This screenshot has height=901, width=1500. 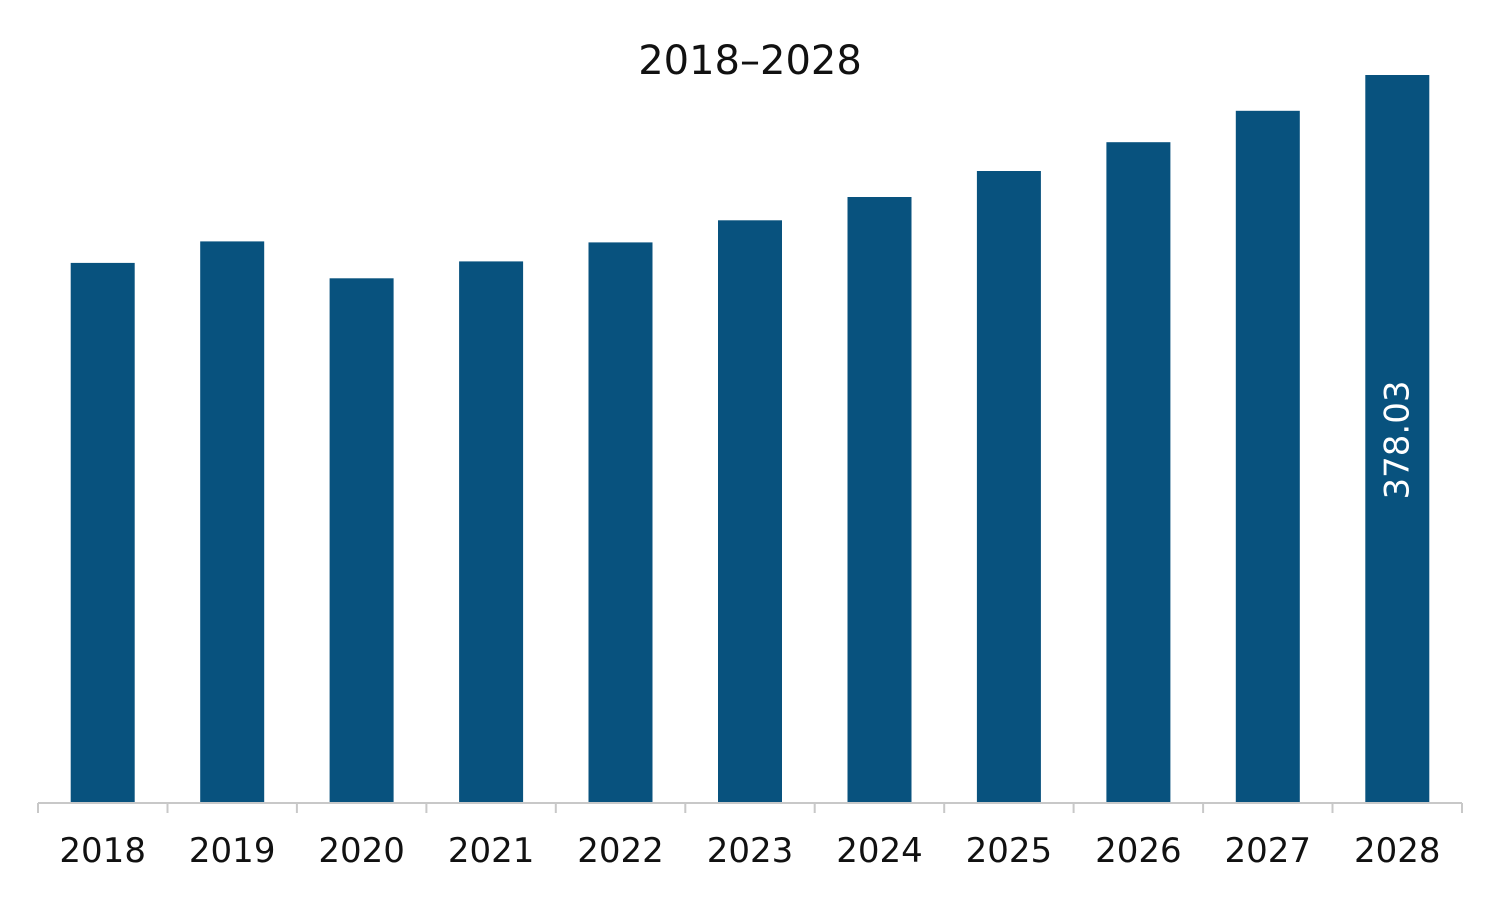 I want to click on bar-2028, so click(x=1397, y=438).